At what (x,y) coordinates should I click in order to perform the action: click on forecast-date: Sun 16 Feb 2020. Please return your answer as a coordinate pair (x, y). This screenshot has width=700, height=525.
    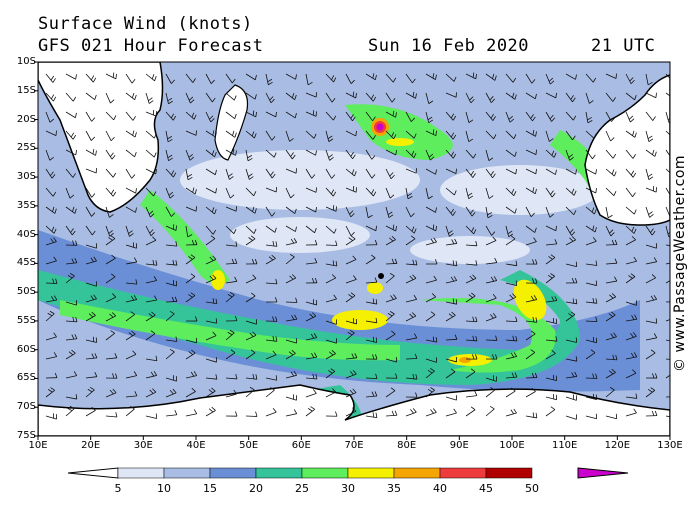
    Looking at the image, I should click on (449, 46).